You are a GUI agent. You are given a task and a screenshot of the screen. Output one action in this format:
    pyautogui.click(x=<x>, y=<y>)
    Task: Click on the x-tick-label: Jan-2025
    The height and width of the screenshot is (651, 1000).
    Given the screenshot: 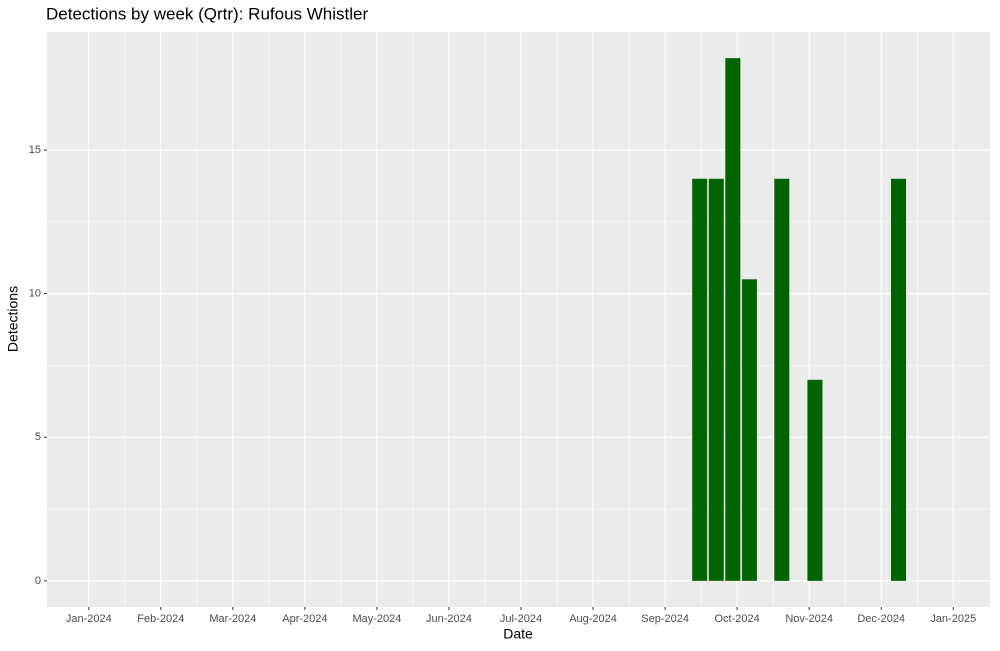 What is the action you would take?
    pyautogui.click(x=953, y=619)
    